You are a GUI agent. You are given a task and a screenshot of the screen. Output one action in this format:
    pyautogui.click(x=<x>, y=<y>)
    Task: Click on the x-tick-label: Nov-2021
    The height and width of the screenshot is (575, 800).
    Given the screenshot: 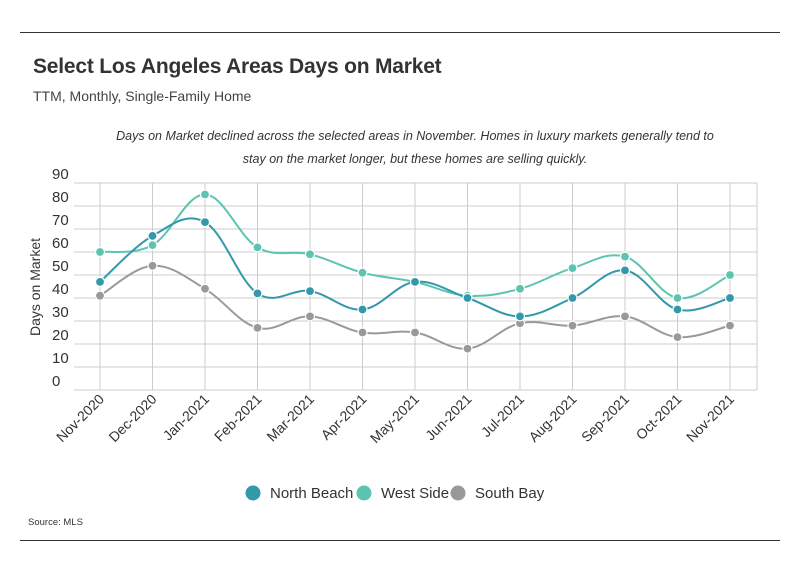 What is the action you would take?
    pyautogui.click(x=710, y=418)
    